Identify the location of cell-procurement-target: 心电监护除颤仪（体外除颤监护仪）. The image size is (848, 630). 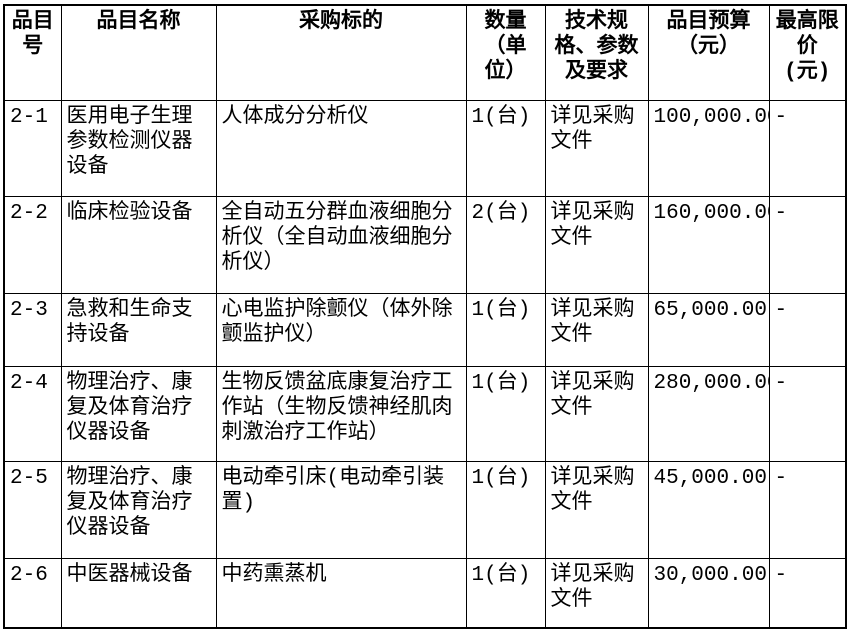
(341, 329).